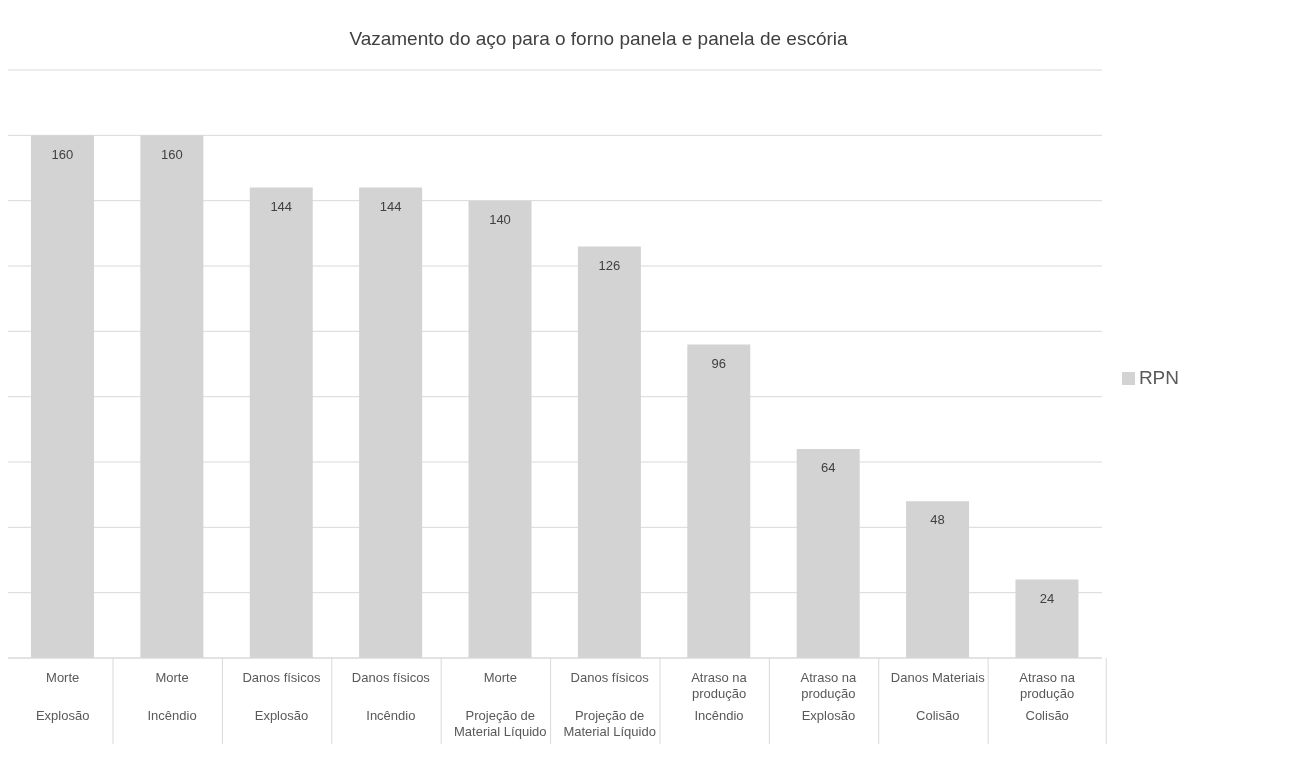 This screenshot has width=1307, height=758. Describe the element at coordinates (500, 219) in the screenshot. I see `data-label: 140` at that location.